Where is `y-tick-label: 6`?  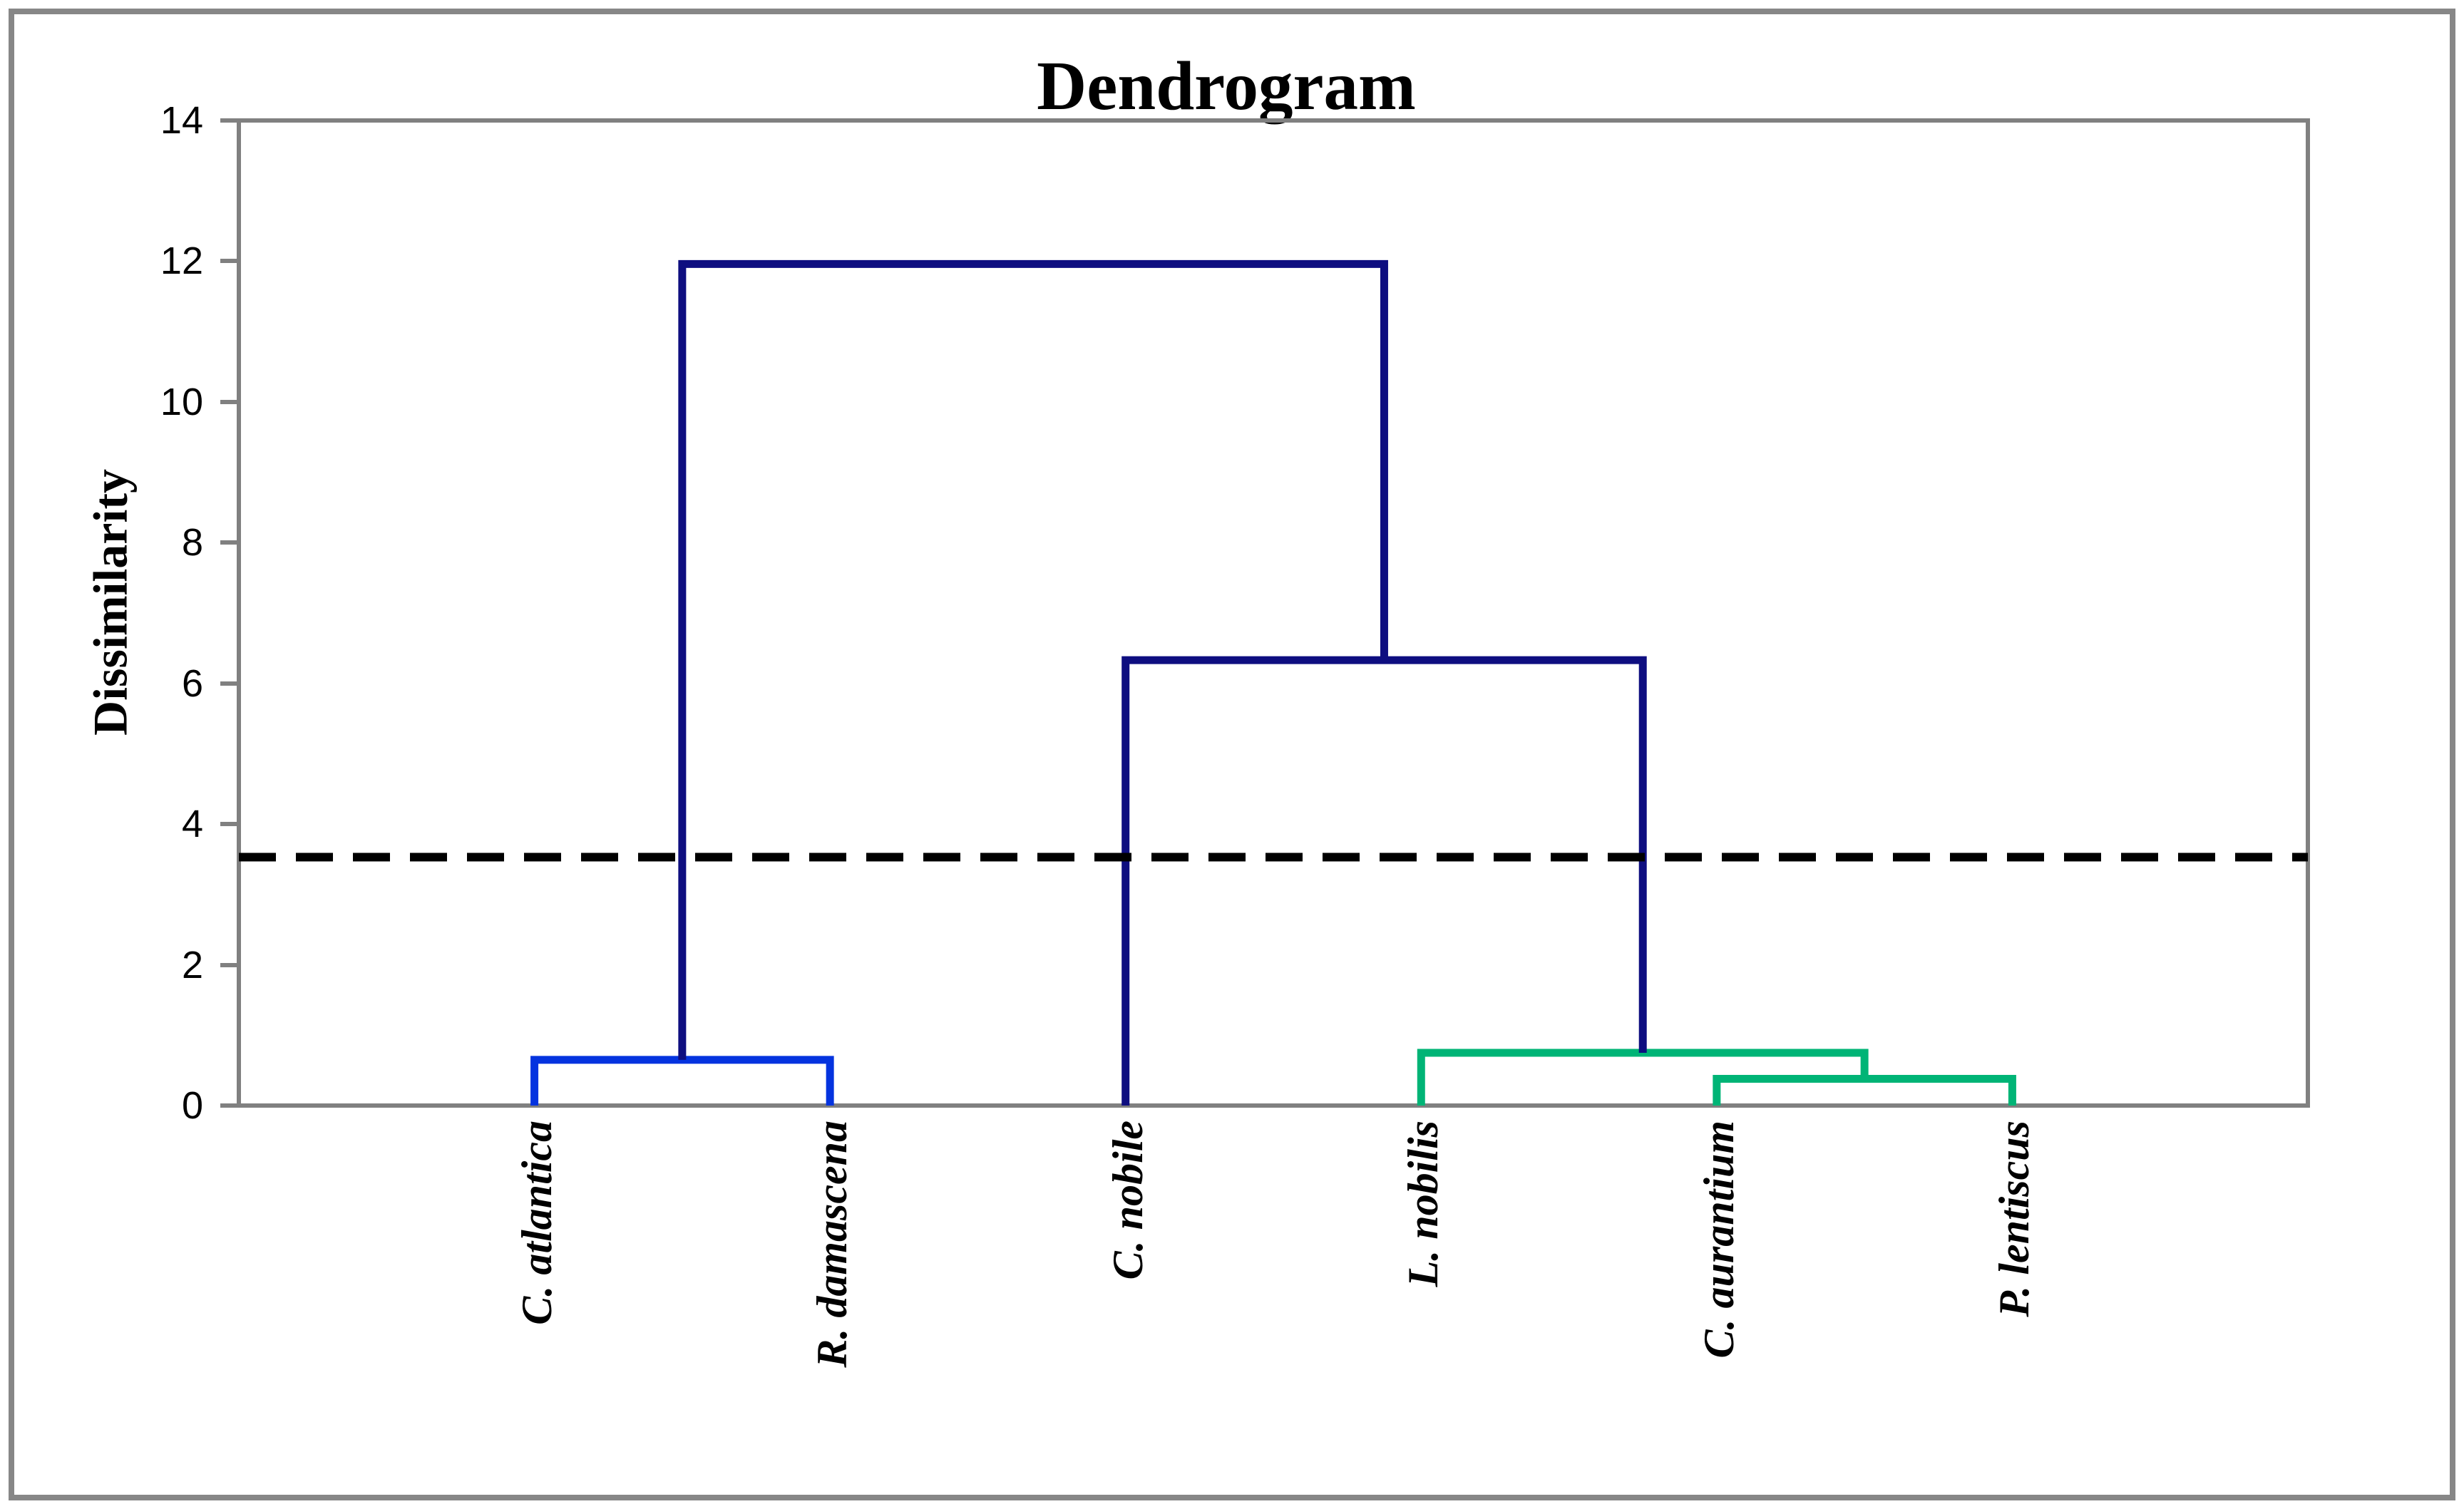 y-tick-label: 6 is located at coordinates (192, 683).